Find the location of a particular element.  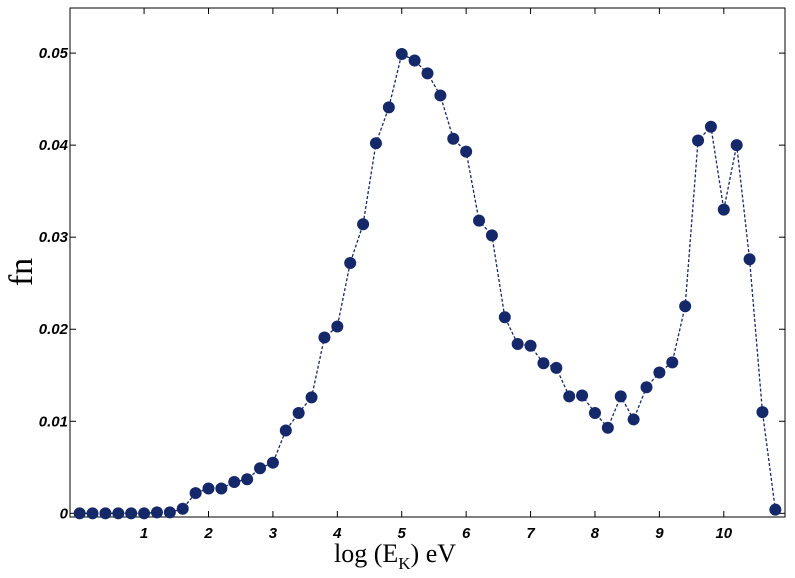

x-tick-label: 5 is located at coordinates (402, 533).